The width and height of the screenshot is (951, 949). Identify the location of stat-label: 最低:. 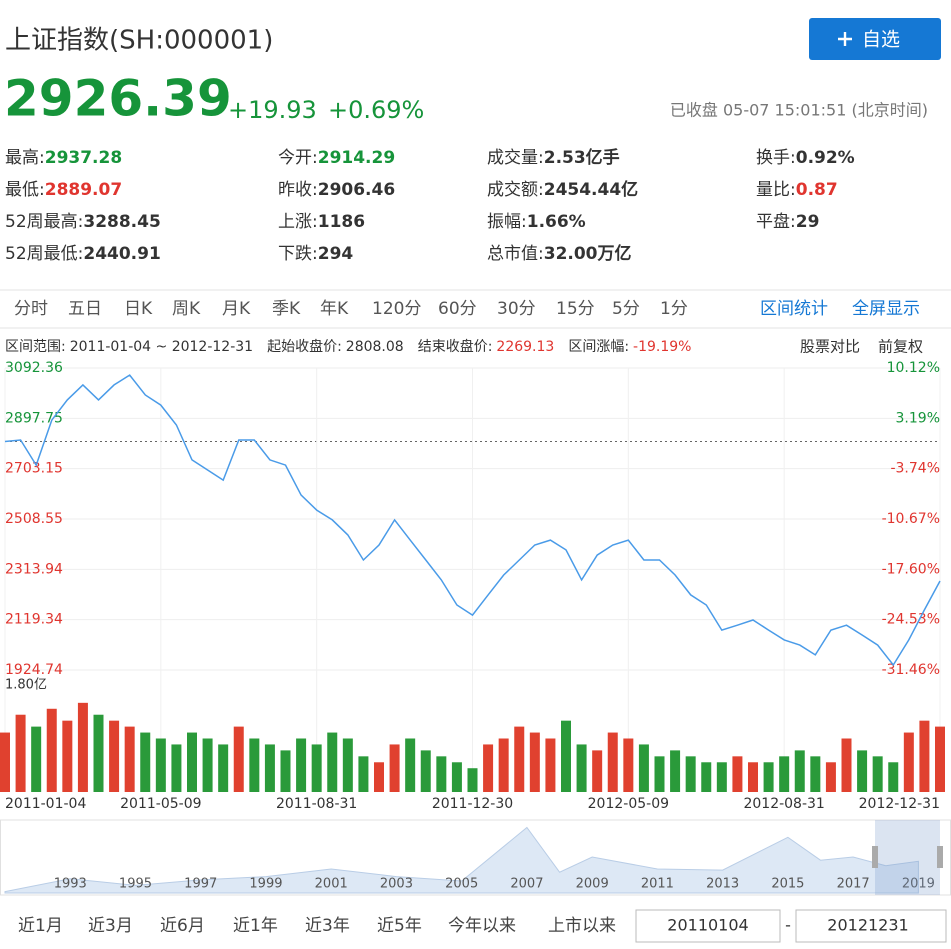
(25, 190).